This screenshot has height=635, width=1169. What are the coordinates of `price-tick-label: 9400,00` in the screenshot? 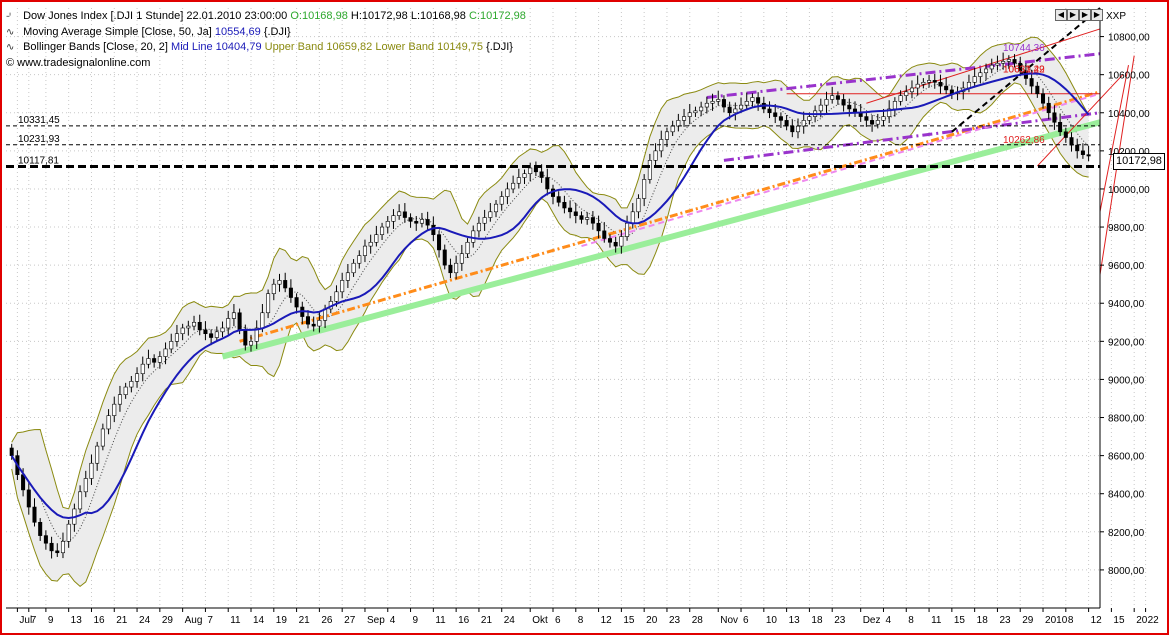 It's located at (1126, 304).